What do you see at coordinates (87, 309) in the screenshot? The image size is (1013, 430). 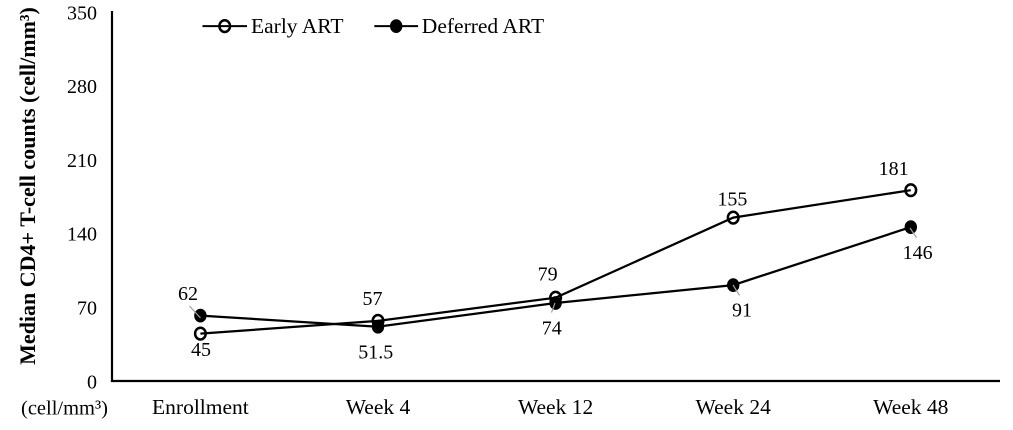 I see `svg-text: 70` at bounding box center [87, 309].